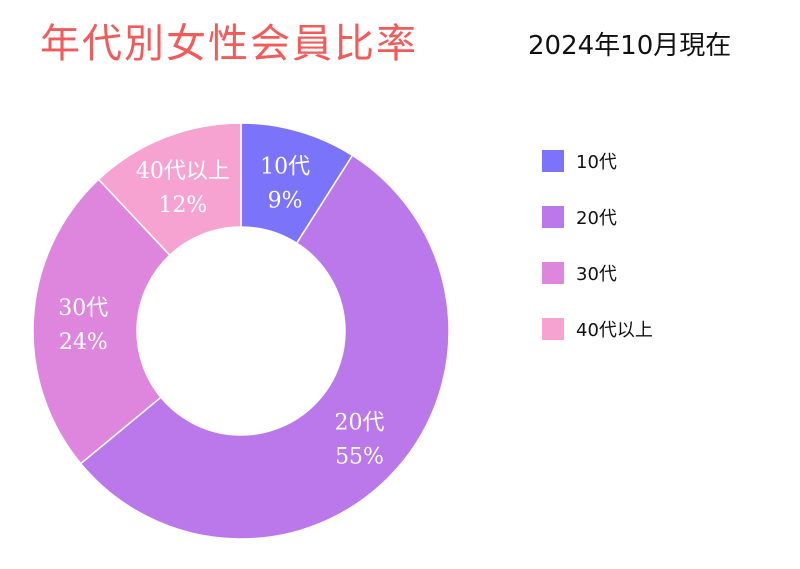 This screenshot has height=569, width=800. I want to click on legend-label: 20代, so click(596, 218).